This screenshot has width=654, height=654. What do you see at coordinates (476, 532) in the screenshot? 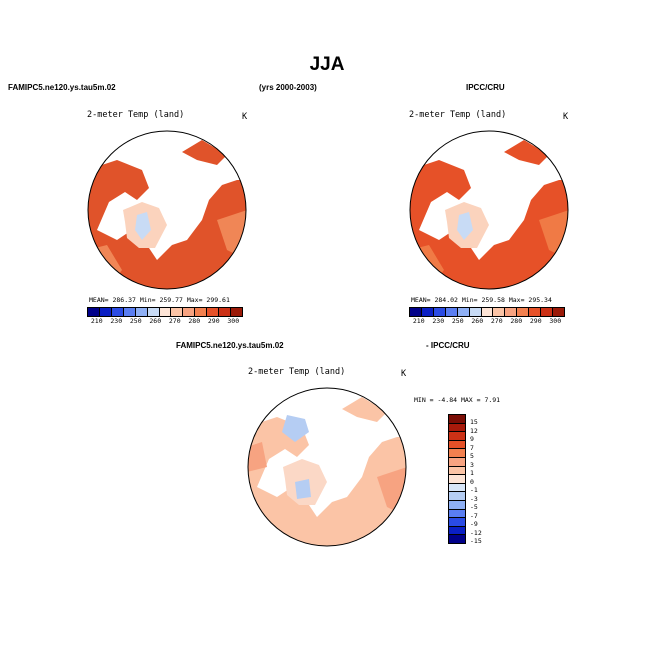
I see `diff-colorbar-tick-label: -12` at bounding box center [476, 532].